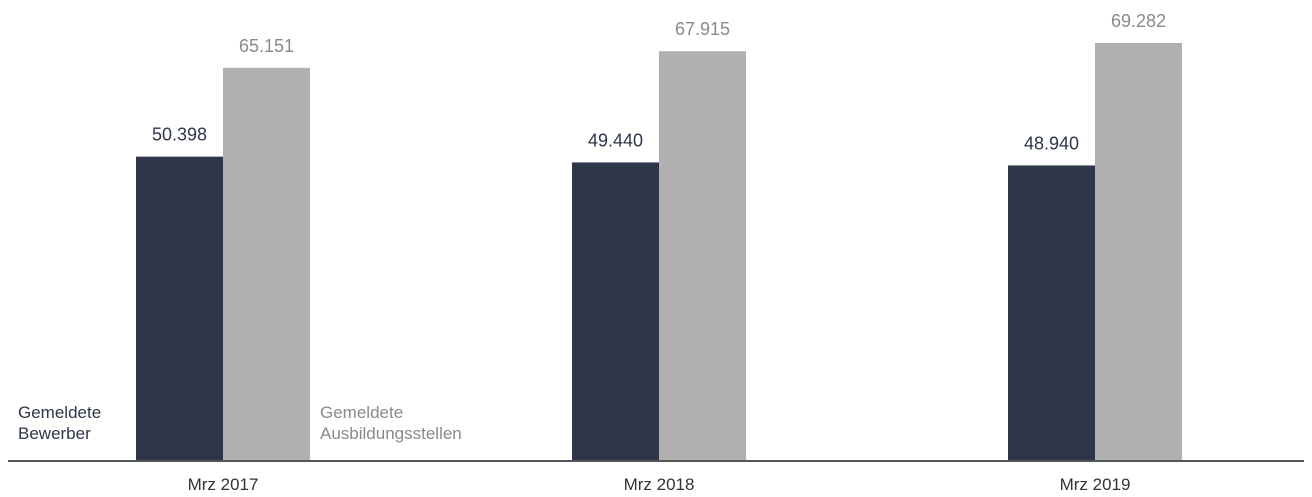 The height and width of the screenshot is (497, 1312). What do you see at coordinates (60, 412) in the screenshot?
I see `series-label-bewerber-line-1: Gemeldete` at bounding box center [60, 412].